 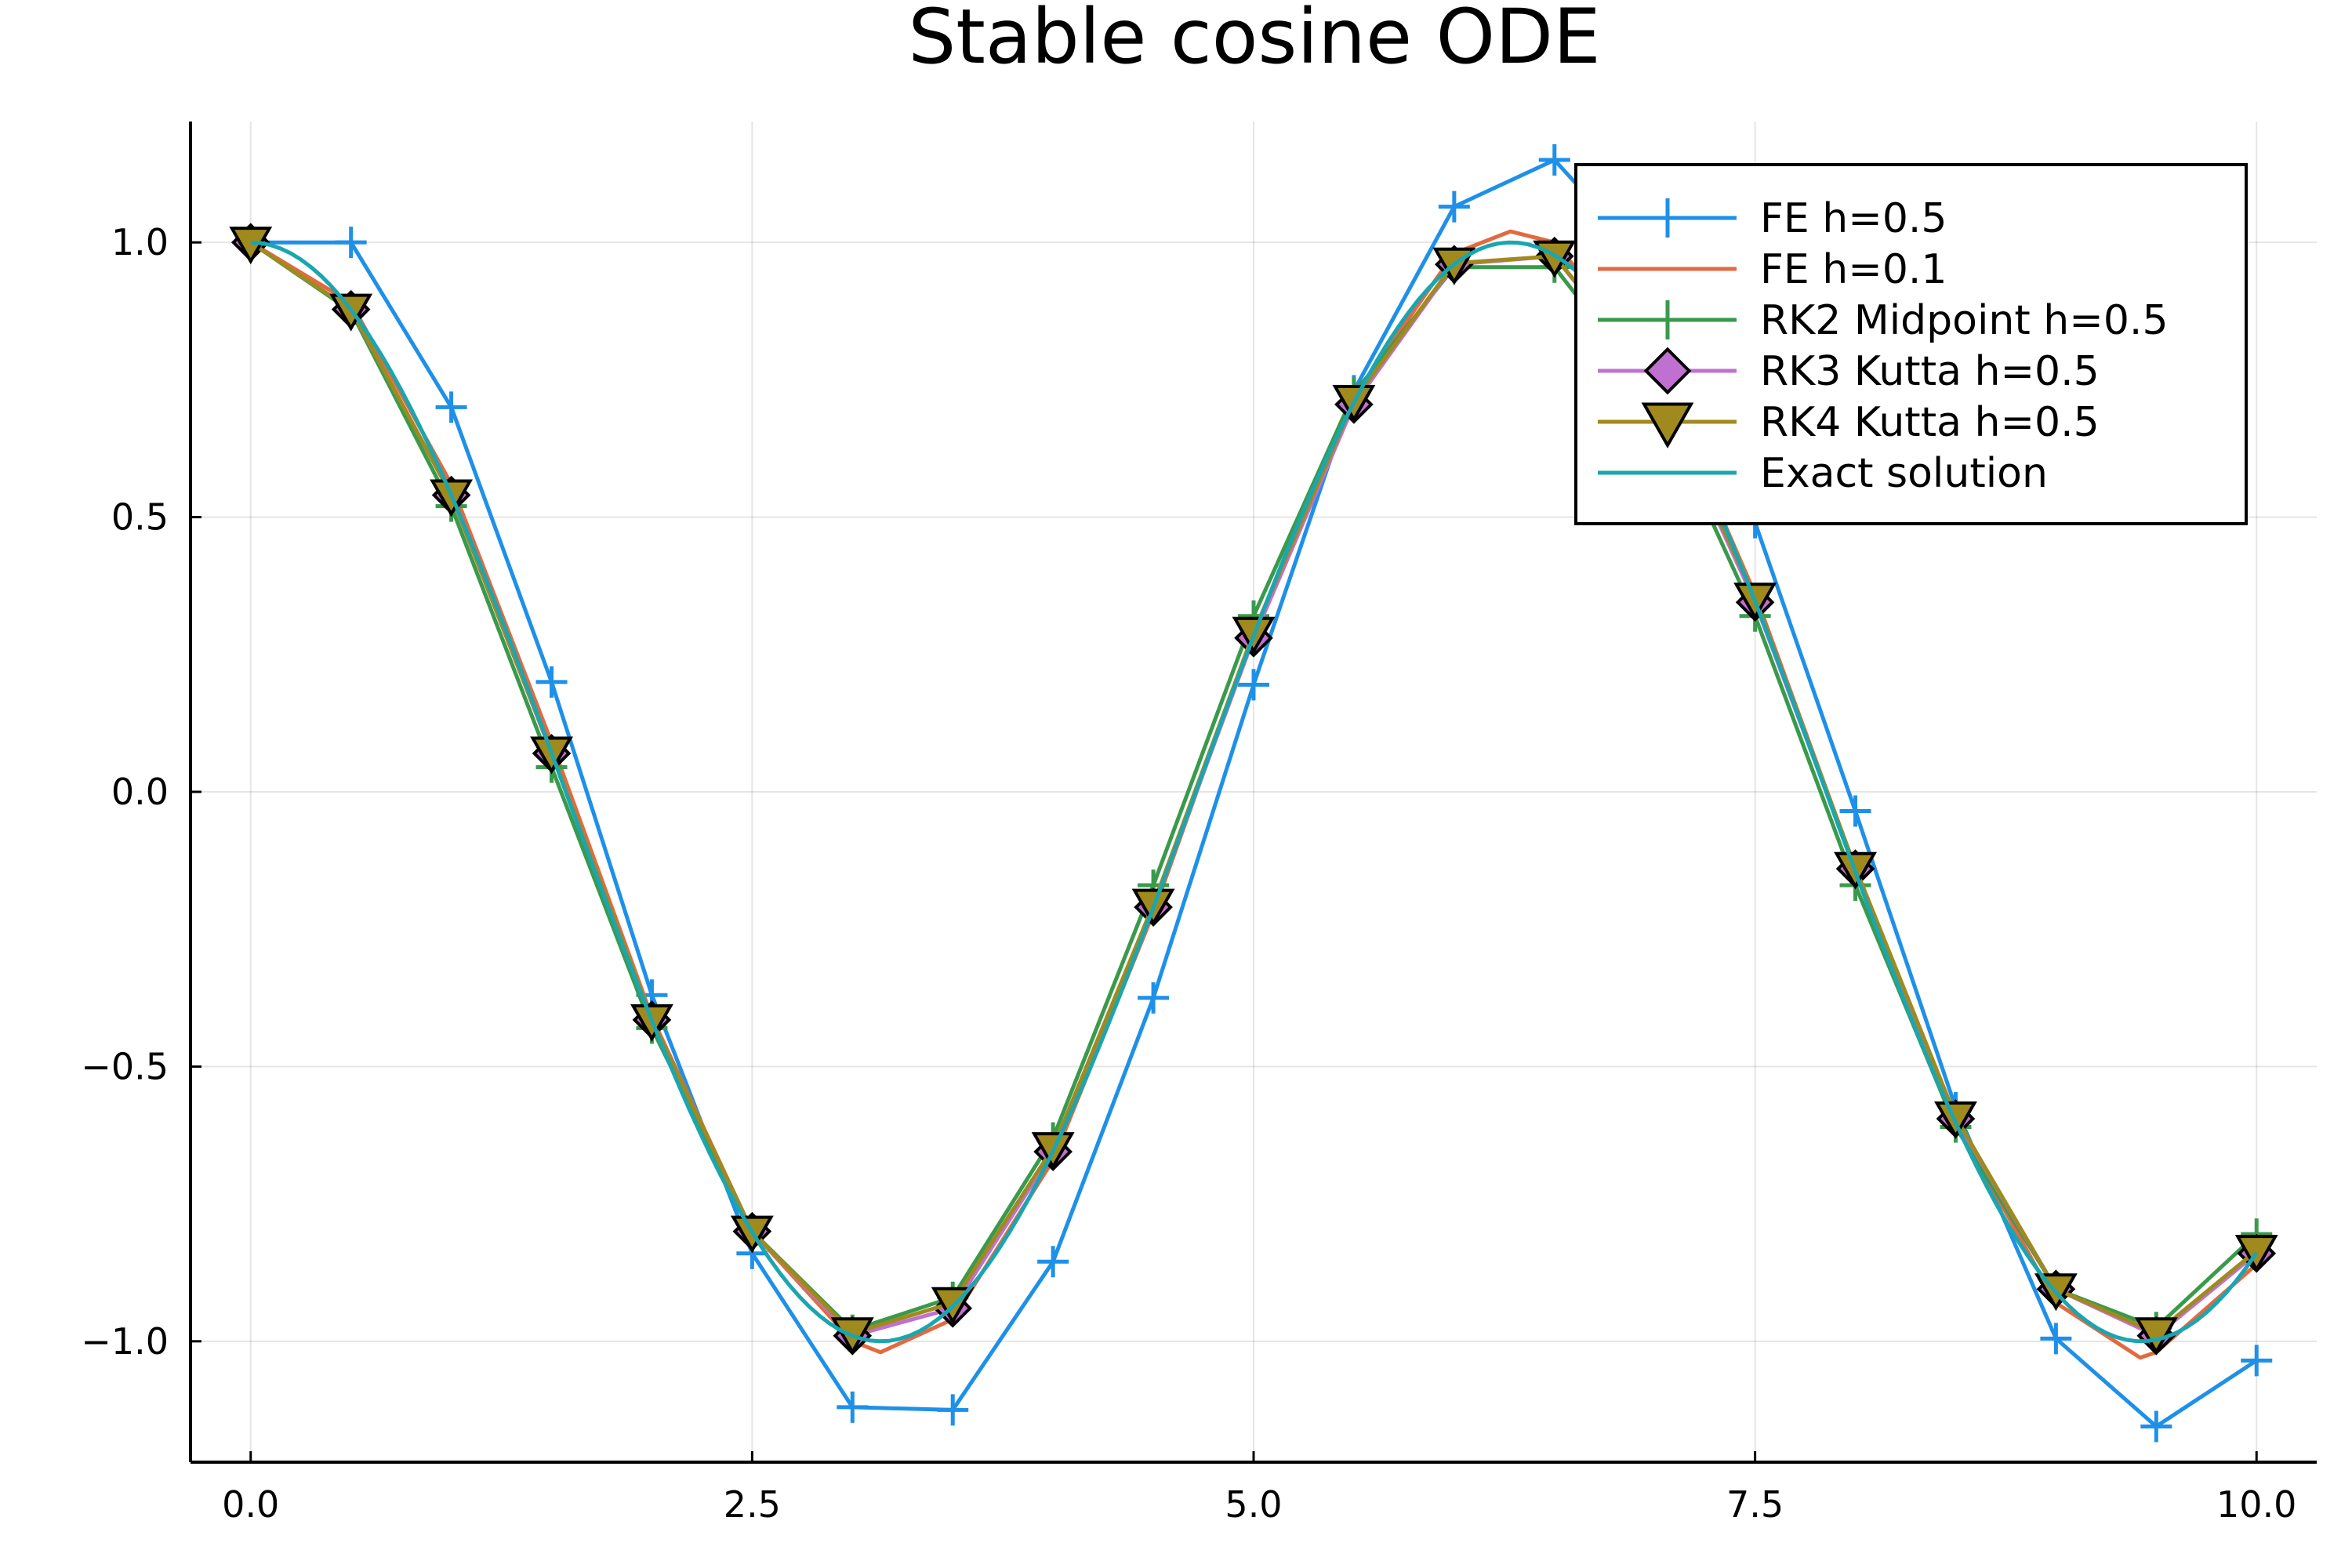 What do you see at coordinates (2256, 1504) in the screenshot?
I see `x-tick-label: 10.0` at bounding box center [2256, 1504].